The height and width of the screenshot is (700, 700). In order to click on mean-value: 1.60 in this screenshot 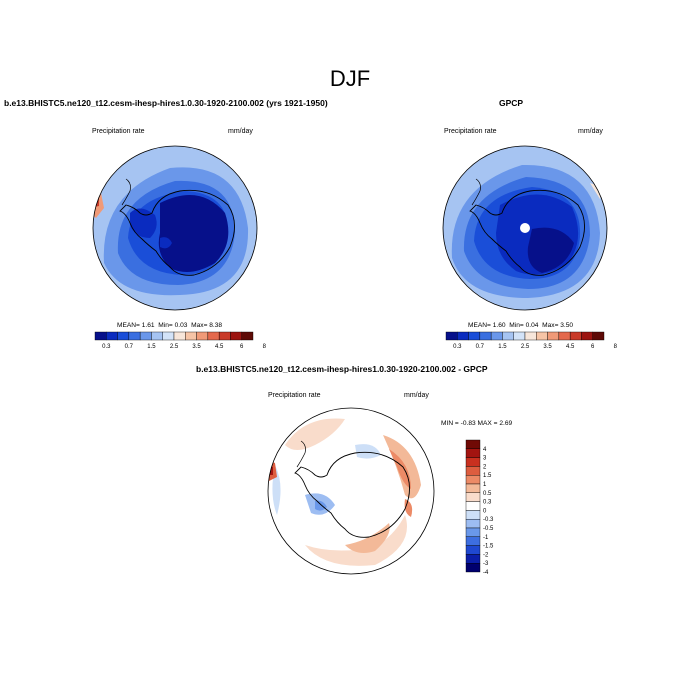, I will do `click(499, 325)`.